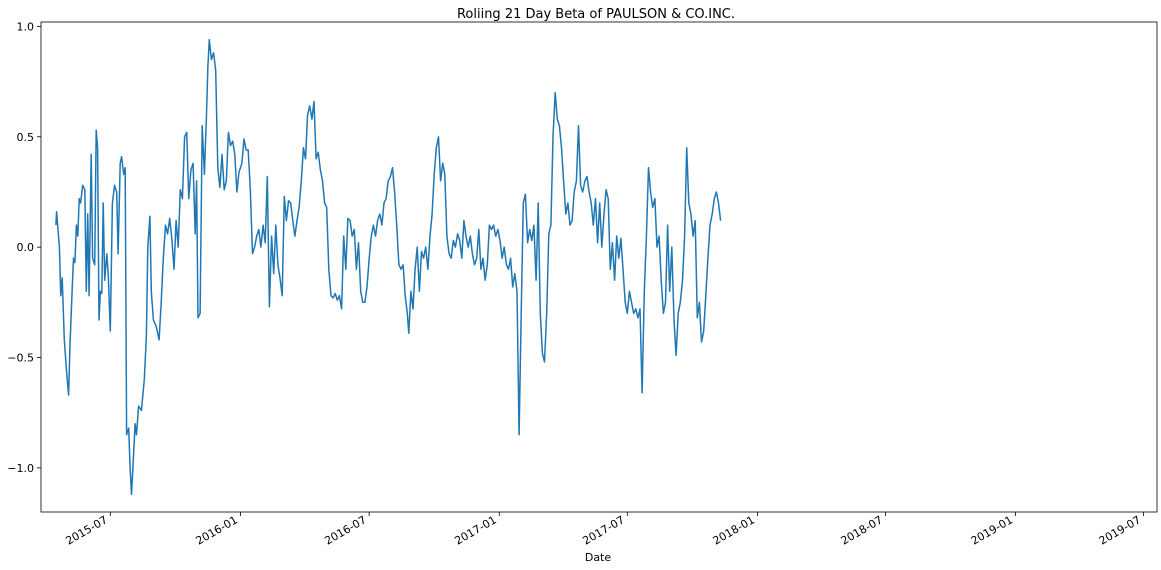 Image resolution: width=1161 pixels, height=570 pixels. I want to click on x-tick-label: 2019-01, so click(992, 530).